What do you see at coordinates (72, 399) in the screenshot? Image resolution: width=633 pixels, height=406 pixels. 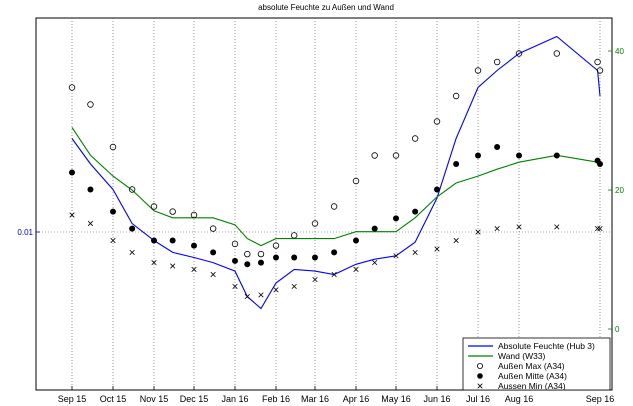 I see `x-tick-label: Sep 15` at bounding box center [72, 399].